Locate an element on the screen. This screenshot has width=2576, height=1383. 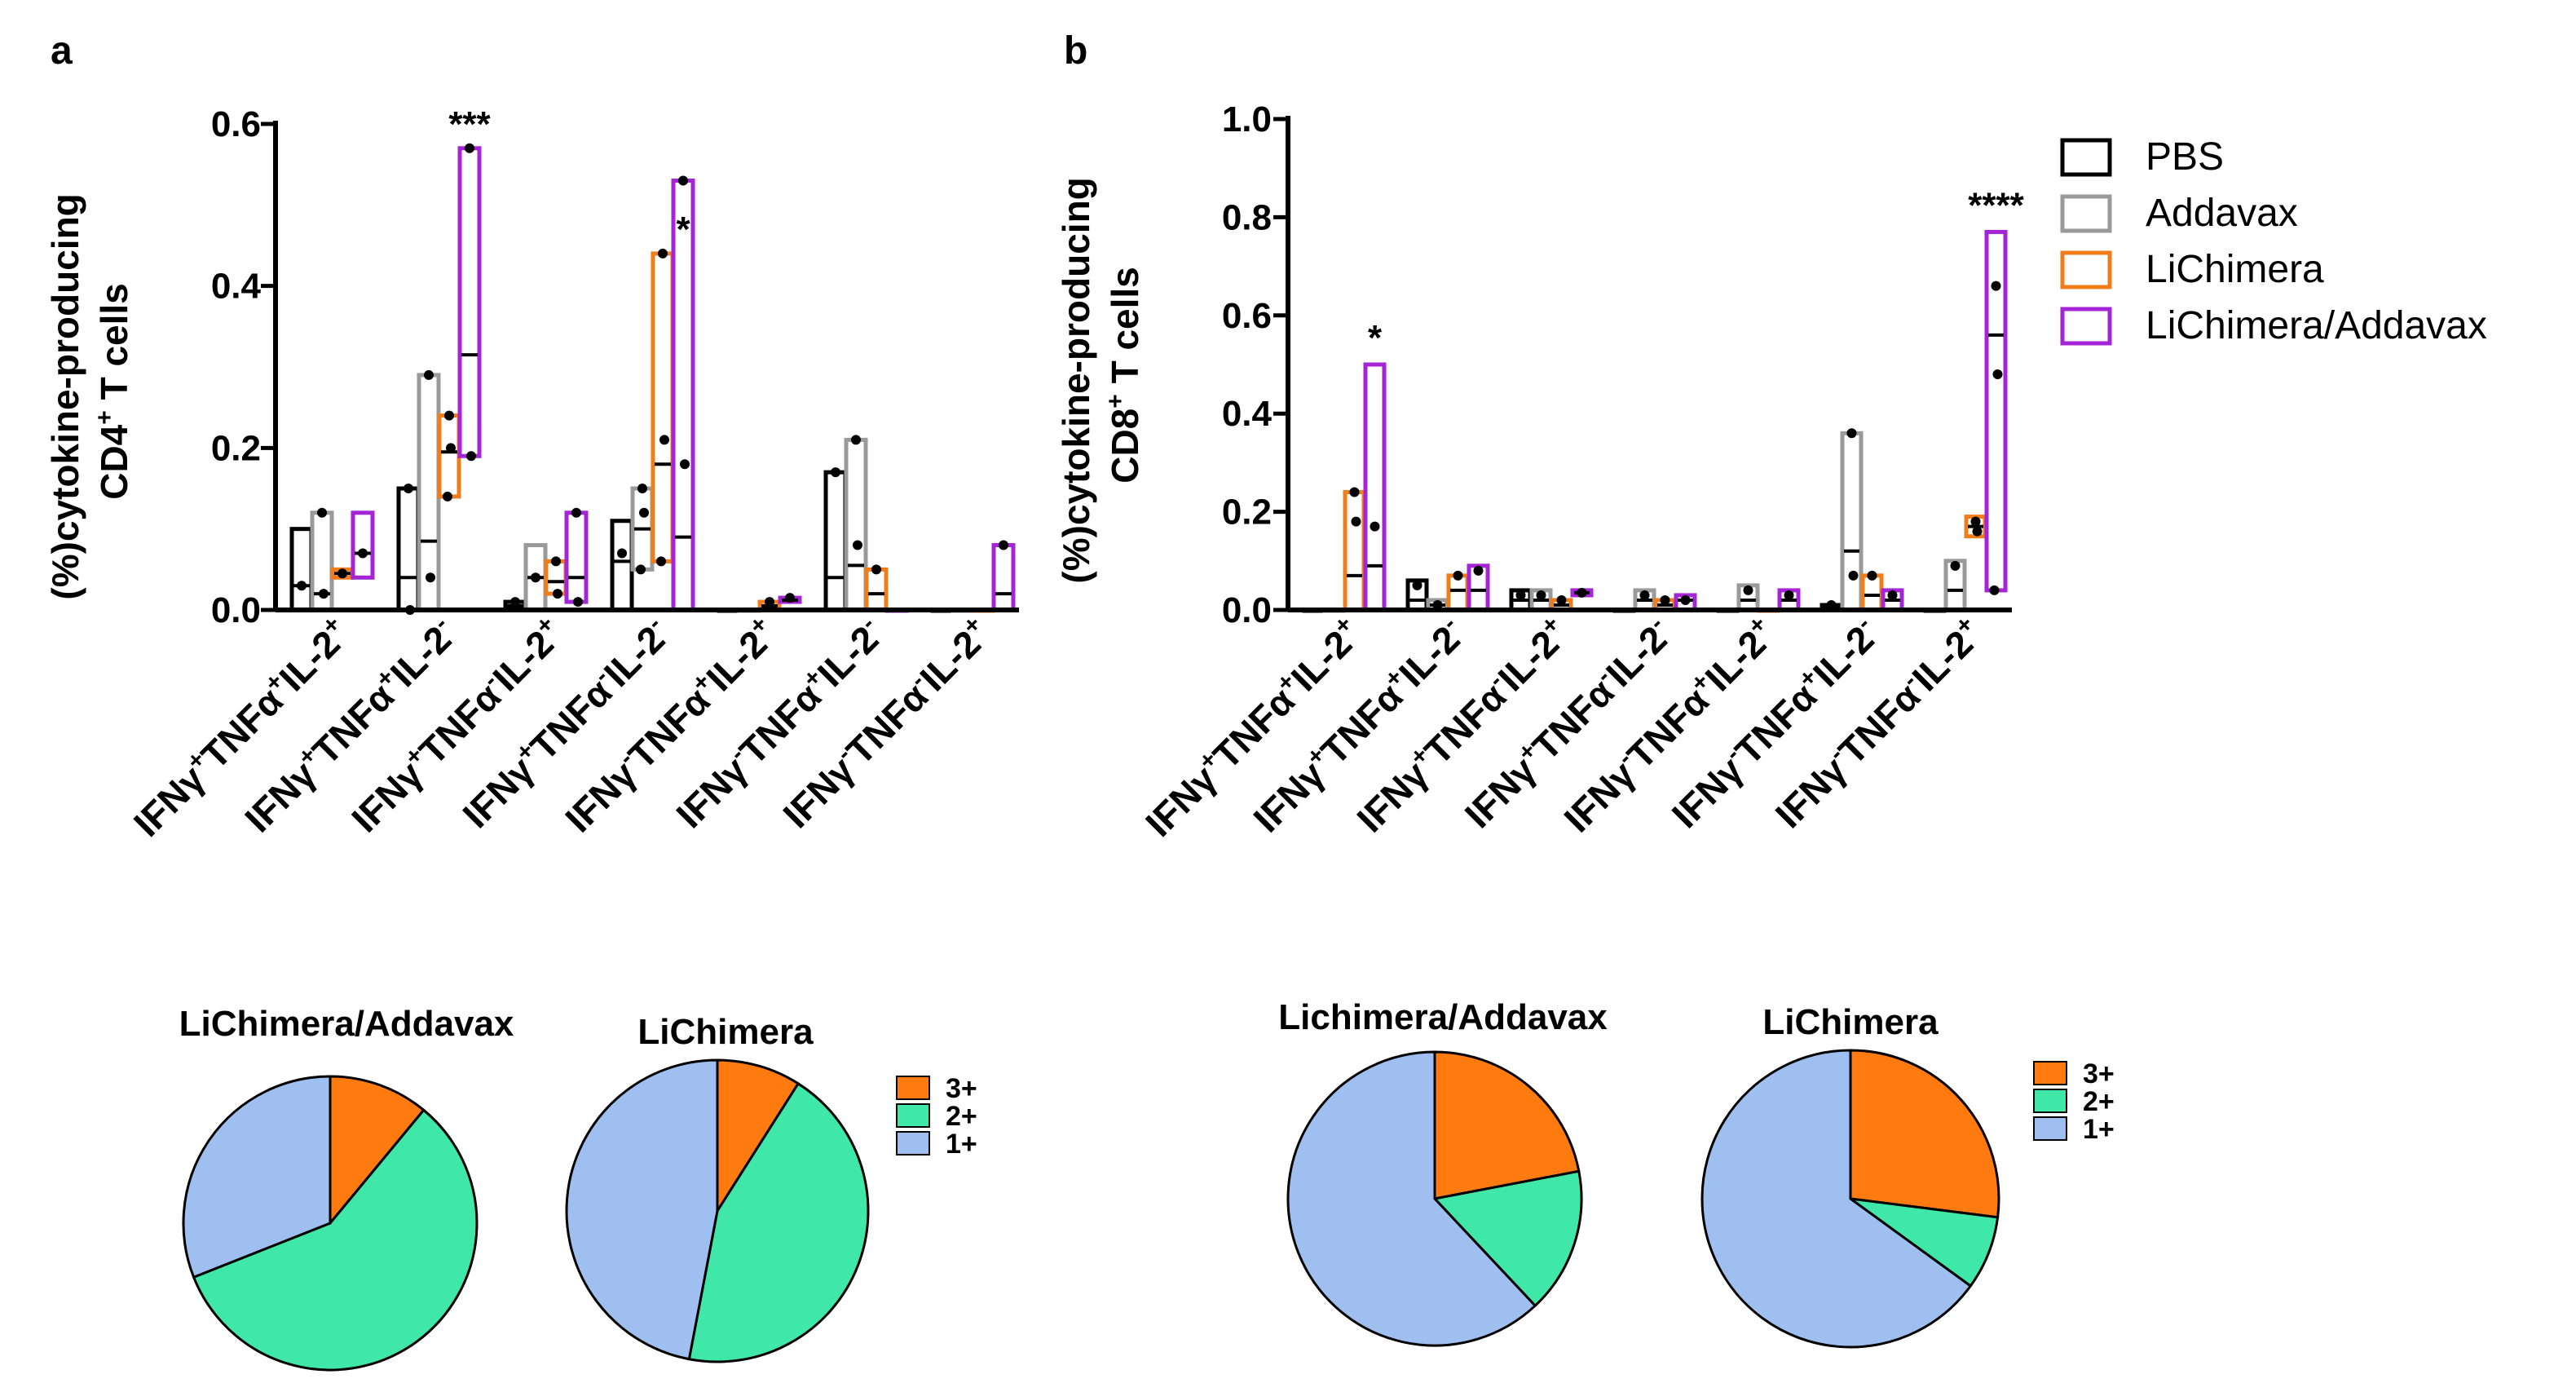
panel-label-a: a is located at coordinates (62, 51).